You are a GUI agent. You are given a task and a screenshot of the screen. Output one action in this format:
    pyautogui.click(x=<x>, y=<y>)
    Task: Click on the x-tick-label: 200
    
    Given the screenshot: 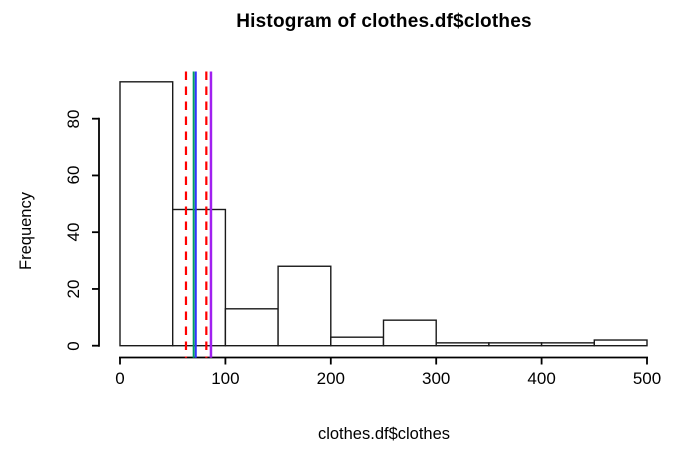 What is the action you would take?
    pyautogui.click(x=330, y=378)
    